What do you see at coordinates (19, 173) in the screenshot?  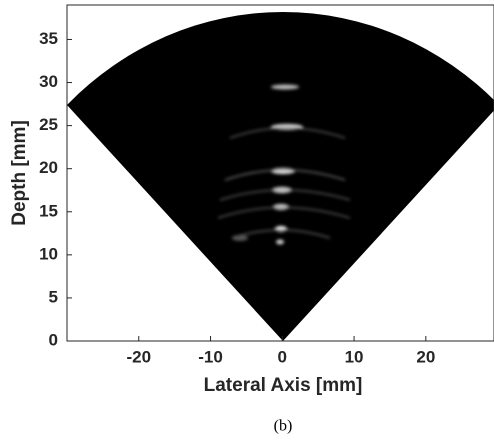 I see `y-axis-label: Depth [mm]` at bounding box center [19, 173].